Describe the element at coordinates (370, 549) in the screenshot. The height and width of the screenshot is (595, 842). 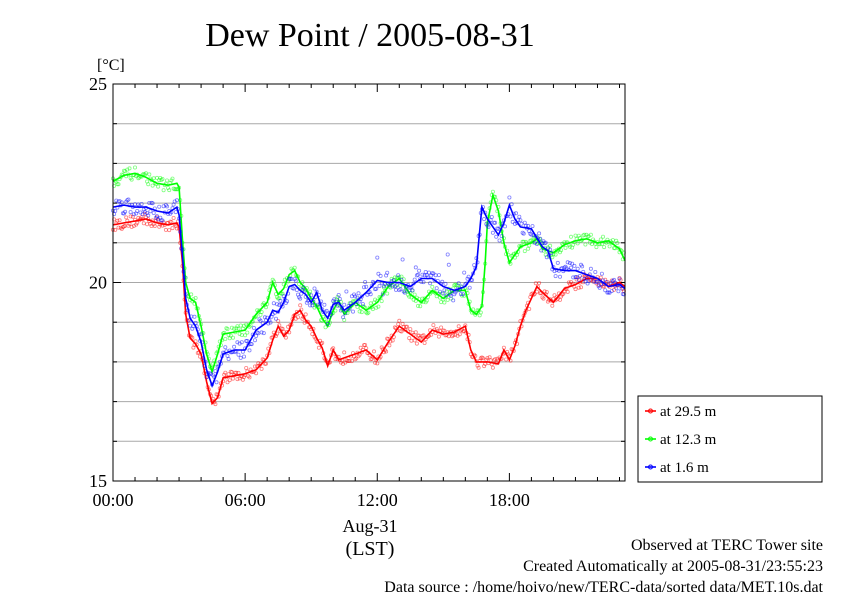
I see `x-timezone-label: (LST)` at that location.